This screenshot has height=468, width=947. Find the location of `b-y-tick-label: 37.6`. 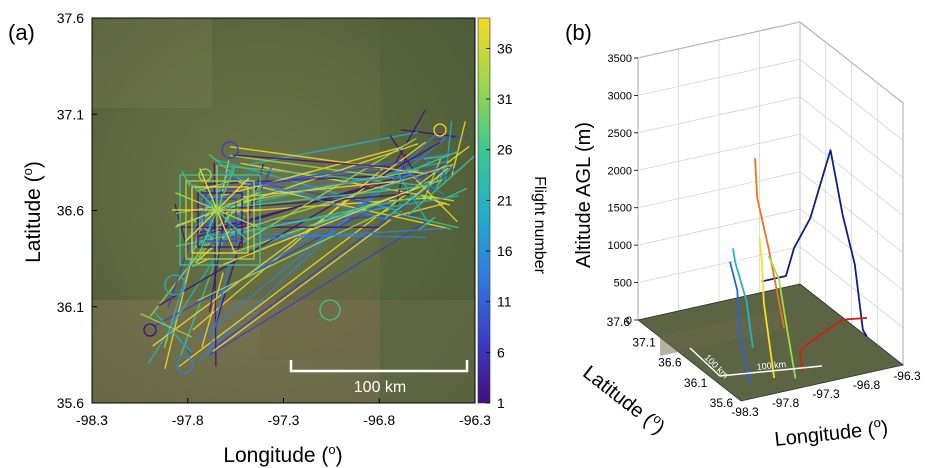

b-y-tick-label: 37.6 is located at coordinates (619, 322).